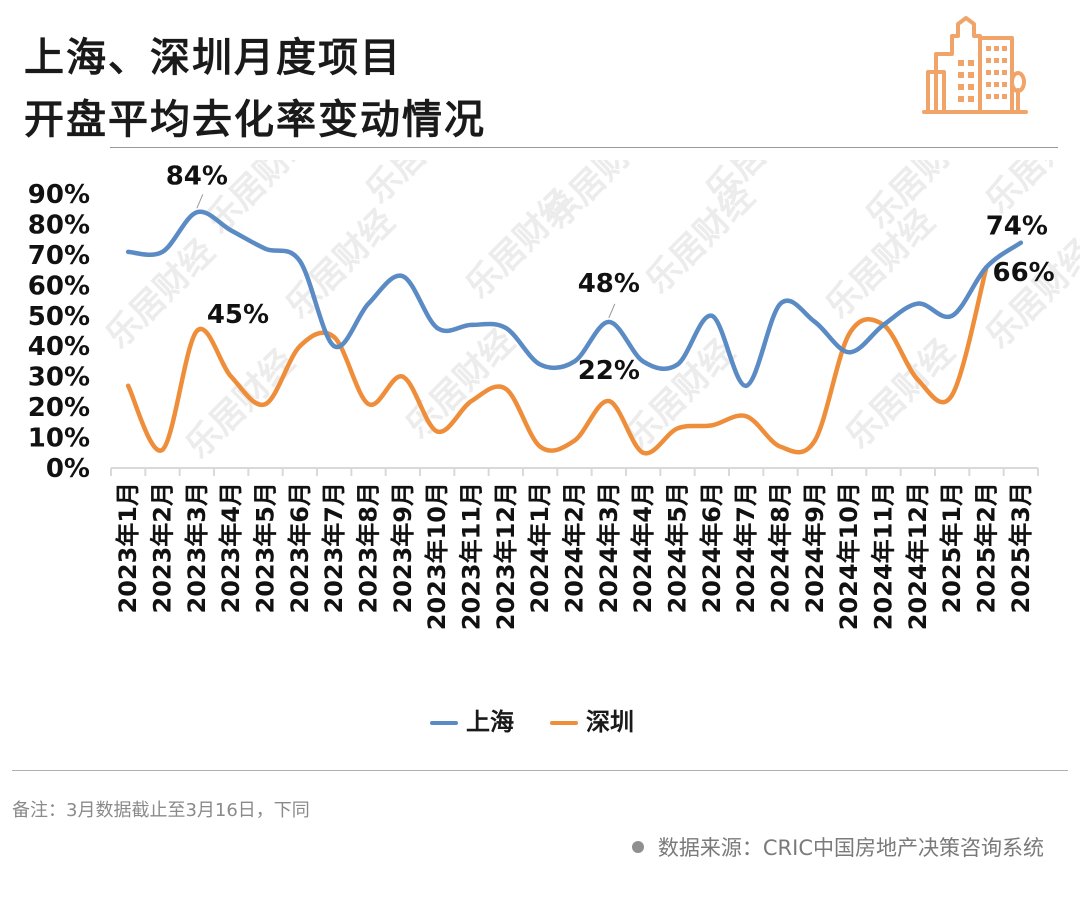 This screenshot has width=1080, height=909. What do you see at coordinates (1021, 548) in the screenshot?
I see `x-tick-label: 2025年3月` at bounding box center [1021, 548].